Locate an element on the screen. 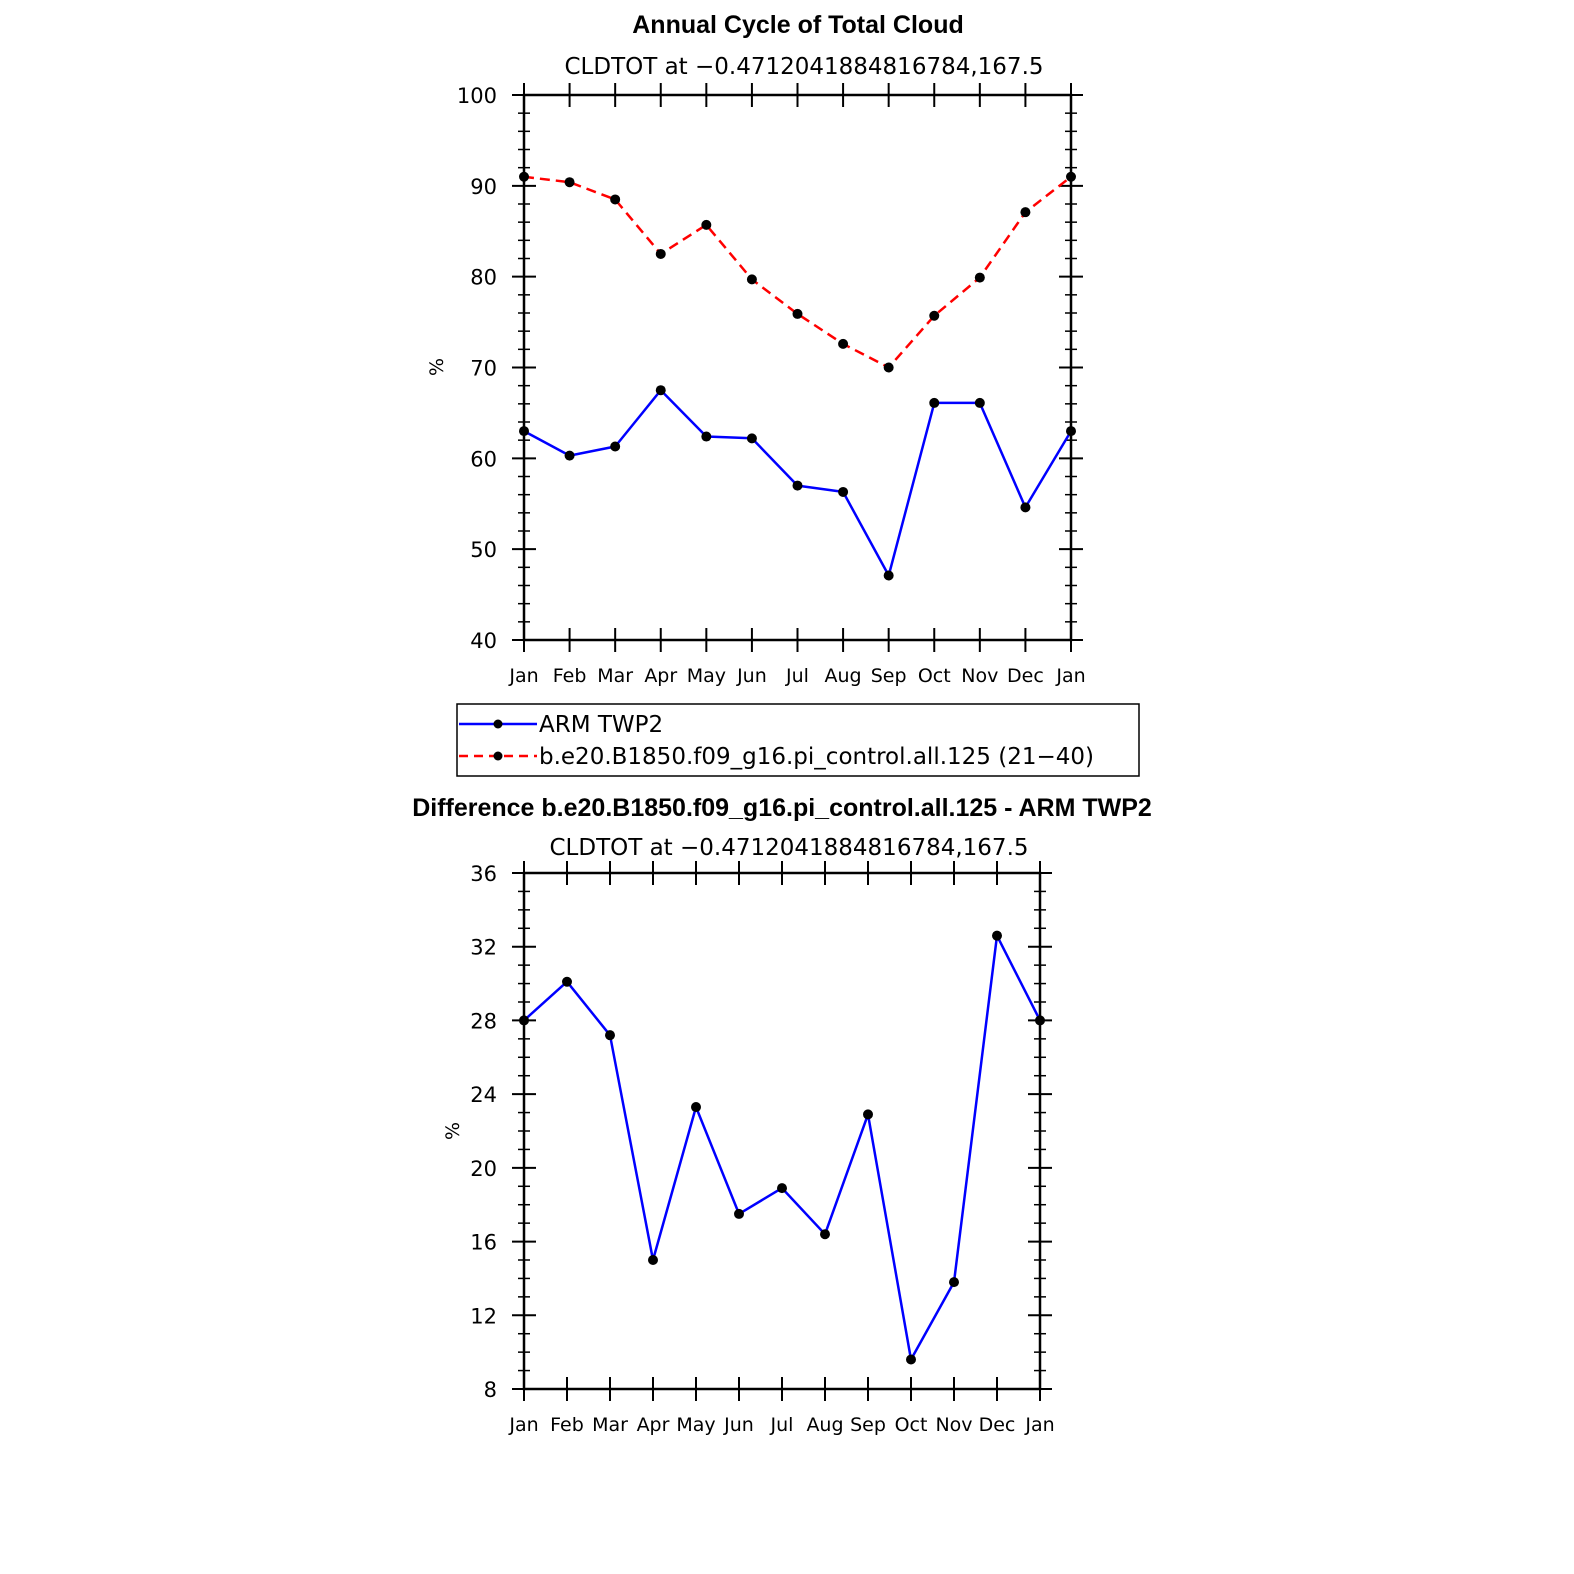 The height and width of the screenshot is (1574, 1574). panel2-xtick-label: Apr is located at coordinates (653, 1425).